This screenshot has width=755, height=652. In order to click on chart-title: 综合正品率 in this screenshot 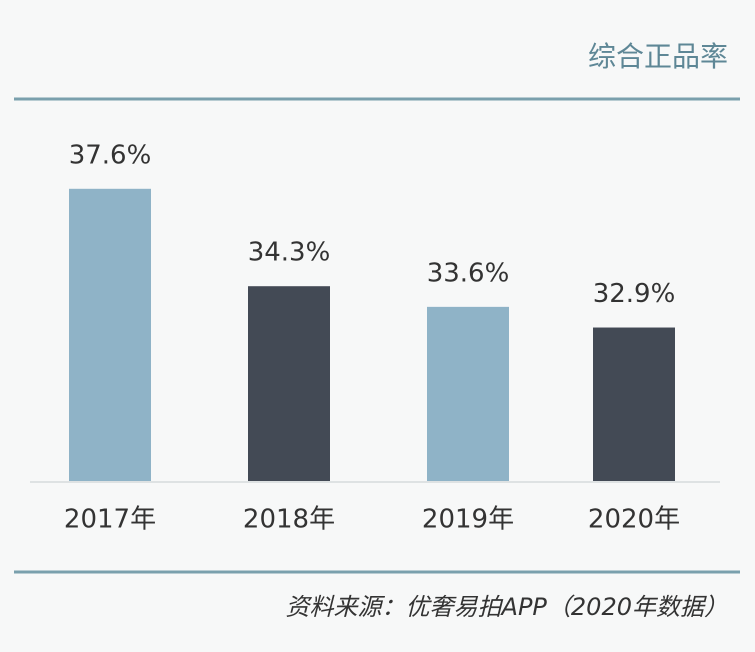, I will do `click(658, 56)`.